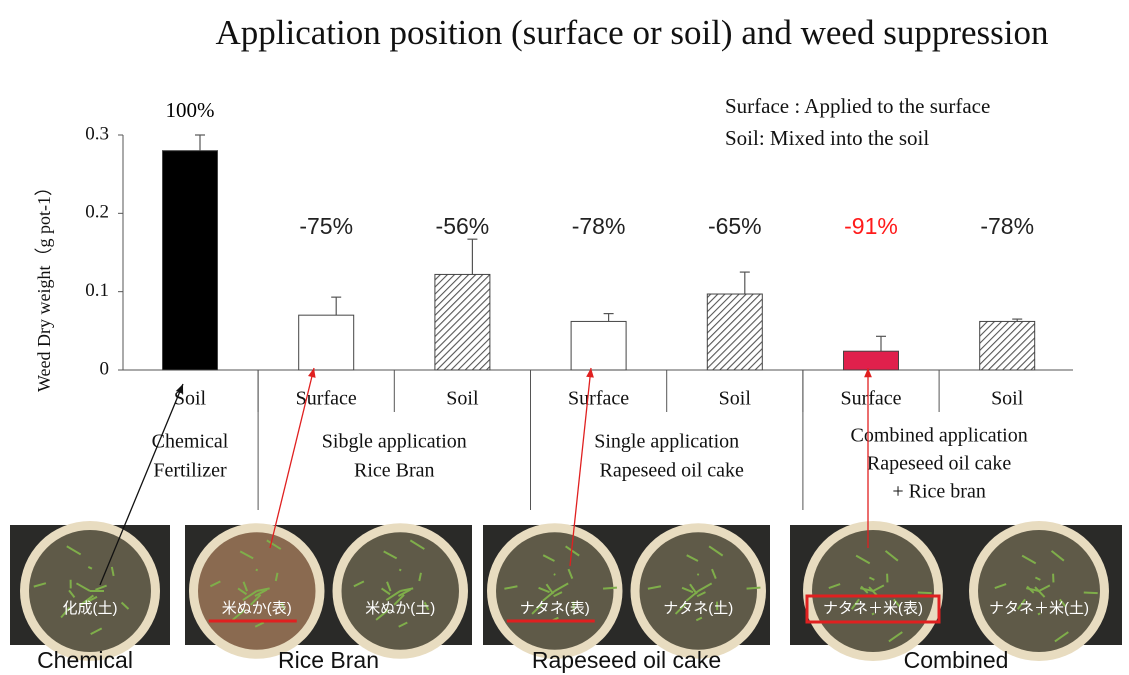 The image size is (1129, 675). What do you see at coordinates (190, 110) in the screenshot?
I see `percent-label: 100%` at bounding box center [190, 110].